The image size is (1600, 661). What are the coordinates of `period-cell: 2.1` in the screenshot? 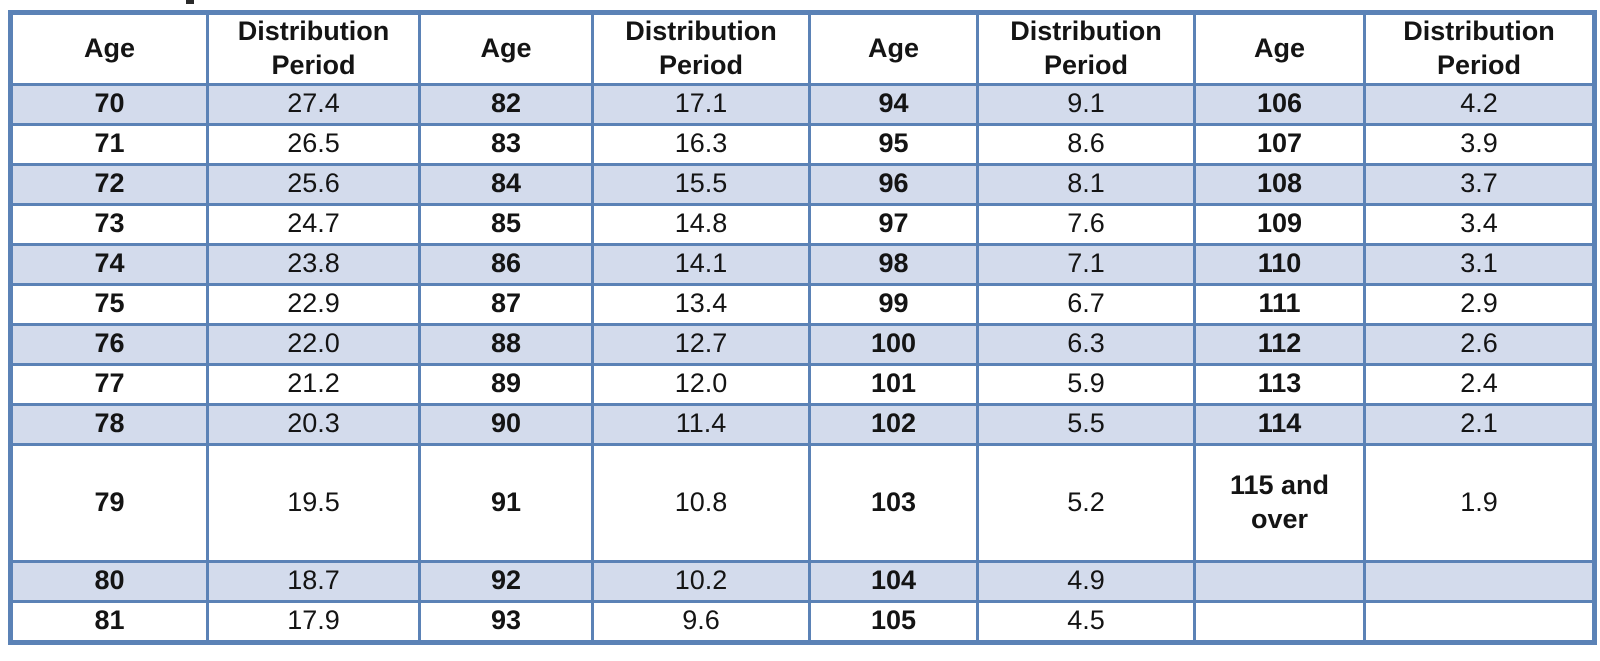 It's located at (1479, 424).